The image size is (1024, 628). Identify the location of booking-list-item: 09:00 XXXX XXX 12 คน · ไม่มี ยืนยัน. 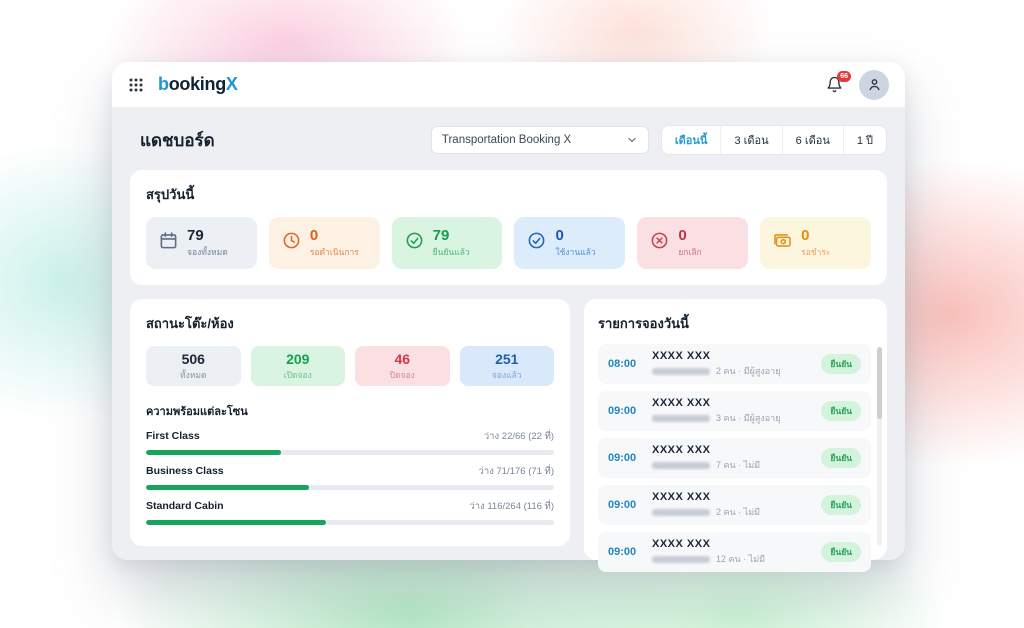
(734, 552).